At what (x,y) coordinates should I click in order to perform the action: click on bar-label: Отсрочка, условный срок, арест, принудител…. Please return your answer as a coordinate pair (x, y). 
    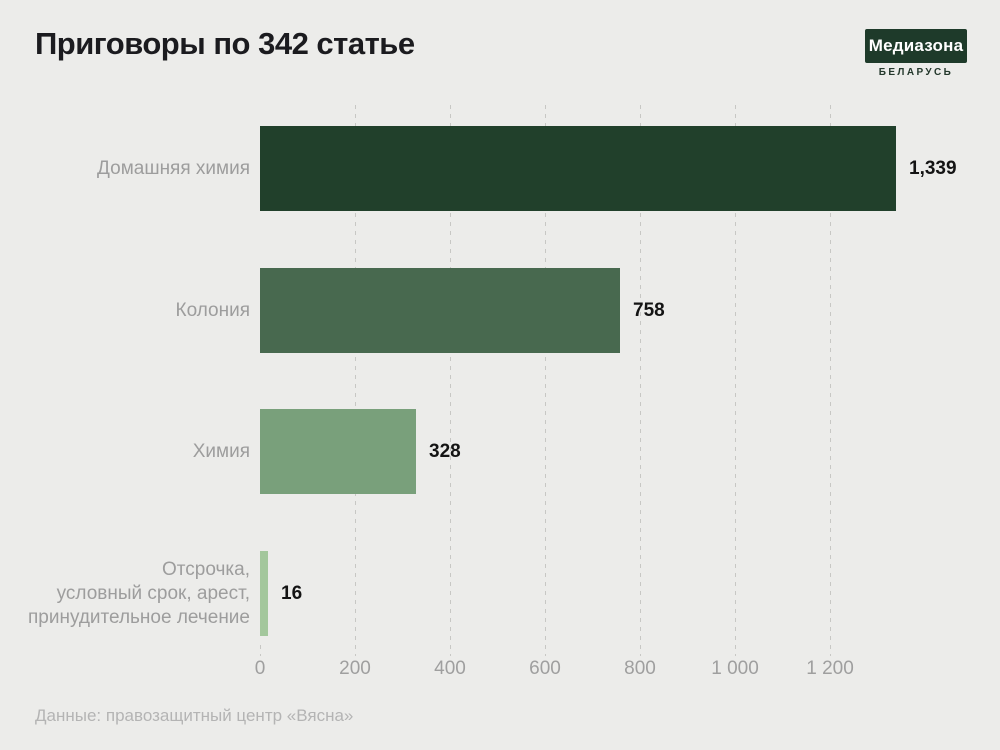
    Looking at the image, I should click on (138, 593).